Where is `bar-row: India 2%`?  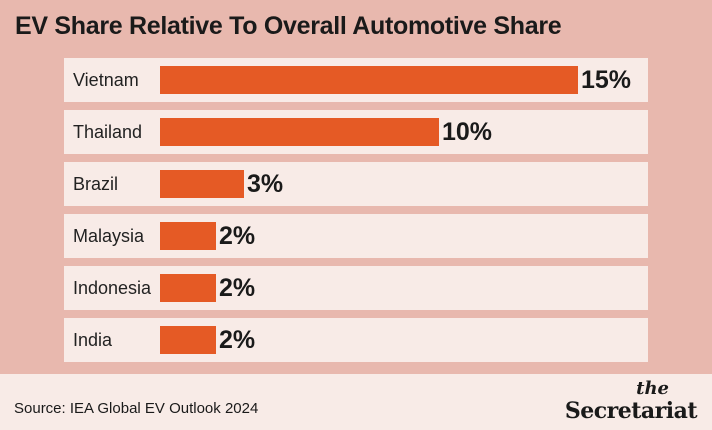
bar-row: India 2% is located at coordinates (356, 340).